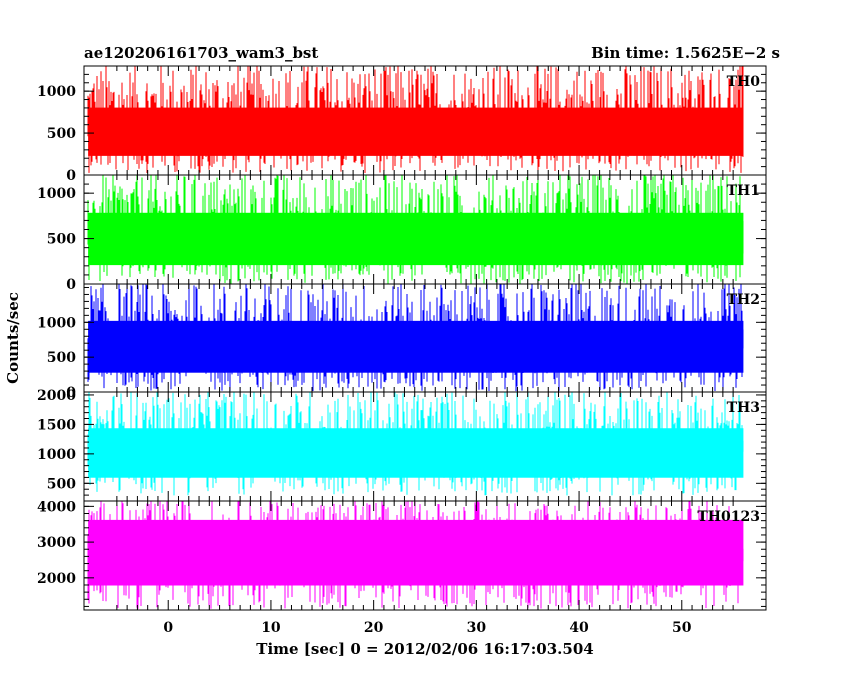  Describe the element at coordinates (374, 628) in the screenshot. I see `xtick-label: 20` at that location.